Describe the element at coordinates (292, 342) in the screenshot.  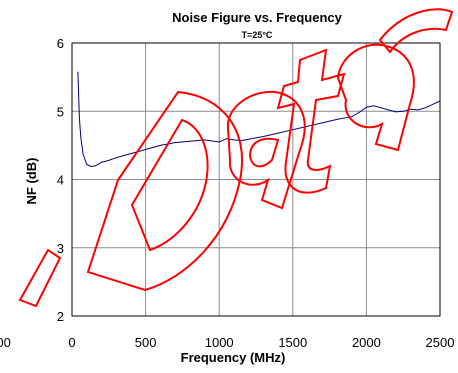
I see `x-tick-label: 1500` at that location.